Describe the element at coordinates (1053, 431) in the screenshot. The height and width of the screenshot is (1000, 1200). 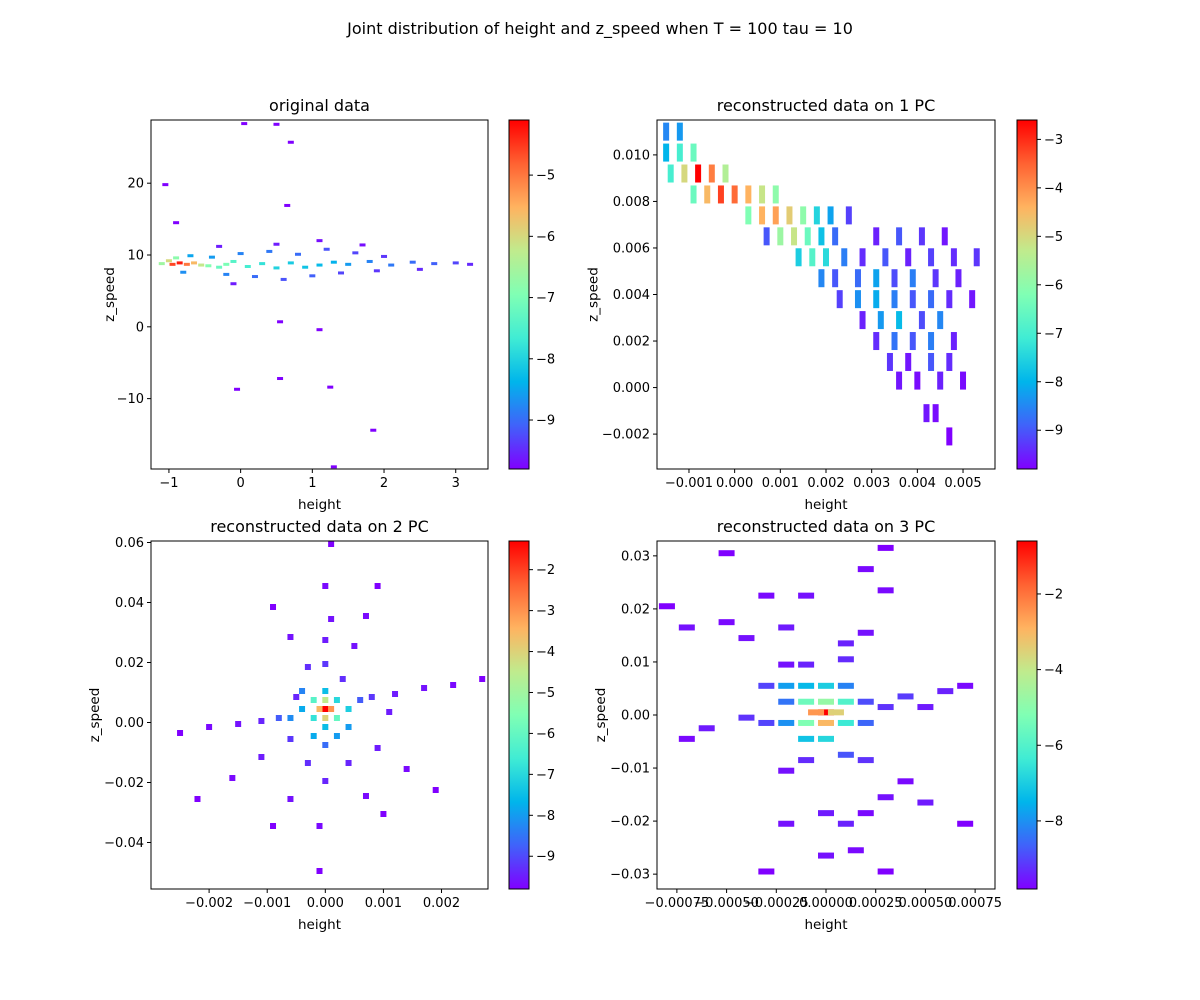
I see `colorbar-tick-label: −9` at that location.